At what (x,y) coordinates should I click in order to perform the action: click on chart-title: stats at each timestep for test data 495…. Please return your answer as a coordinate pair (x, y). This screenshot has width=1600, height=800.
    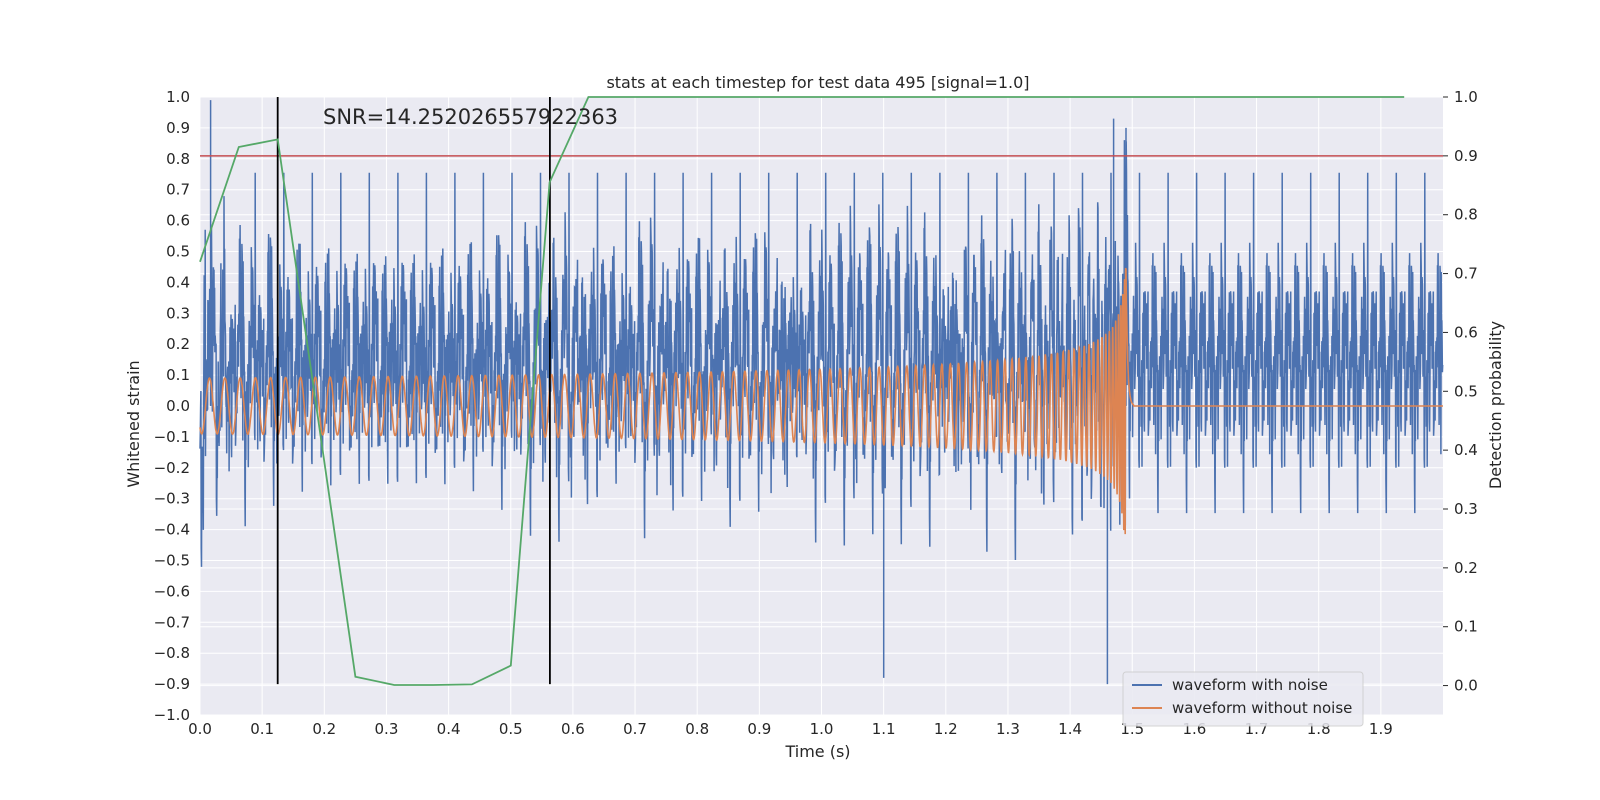
    Looking at the image, I should click on (817, 82).